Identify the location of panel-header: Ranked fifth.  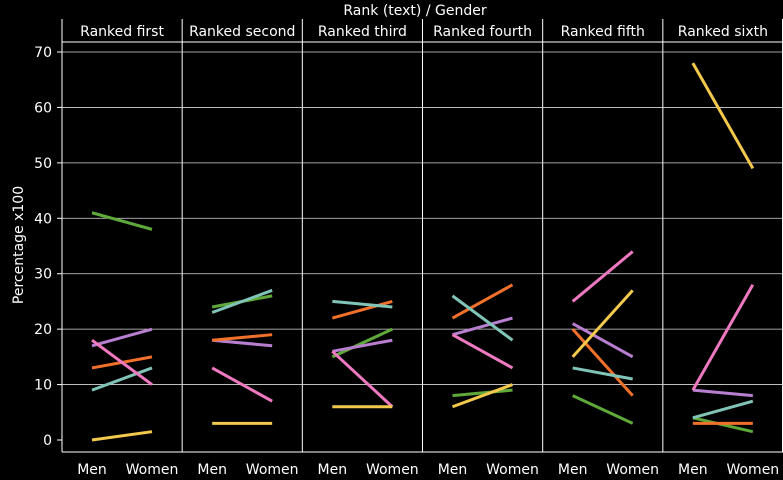
(603, 32).